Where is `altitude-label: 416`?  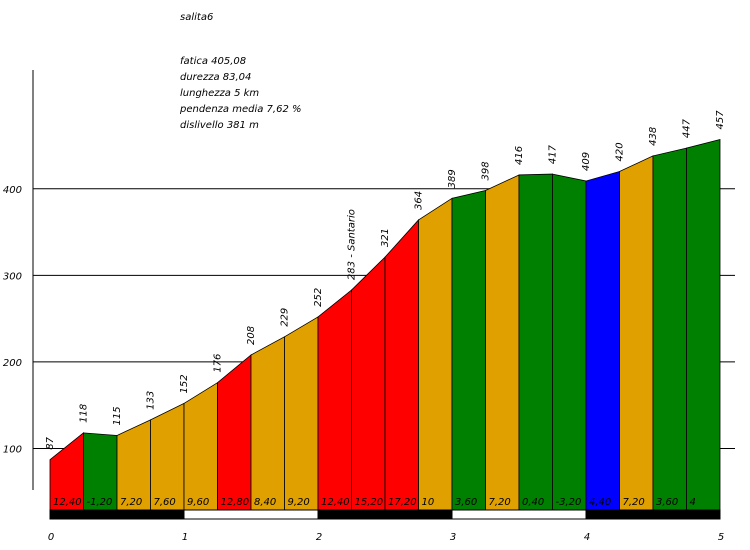 altitude-label: 416 is located at coordinates (519, 155).